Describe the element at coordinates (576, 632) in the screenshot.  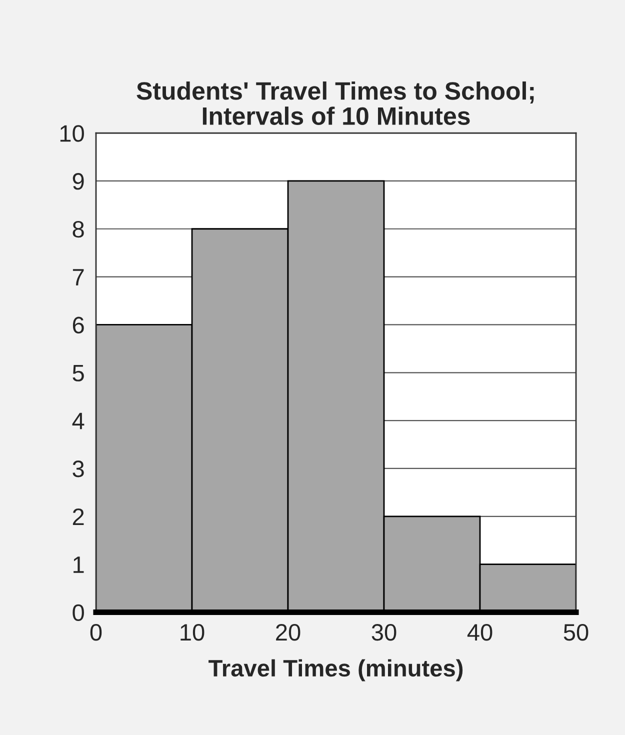
I see `x-tick-label: 50` at that location.